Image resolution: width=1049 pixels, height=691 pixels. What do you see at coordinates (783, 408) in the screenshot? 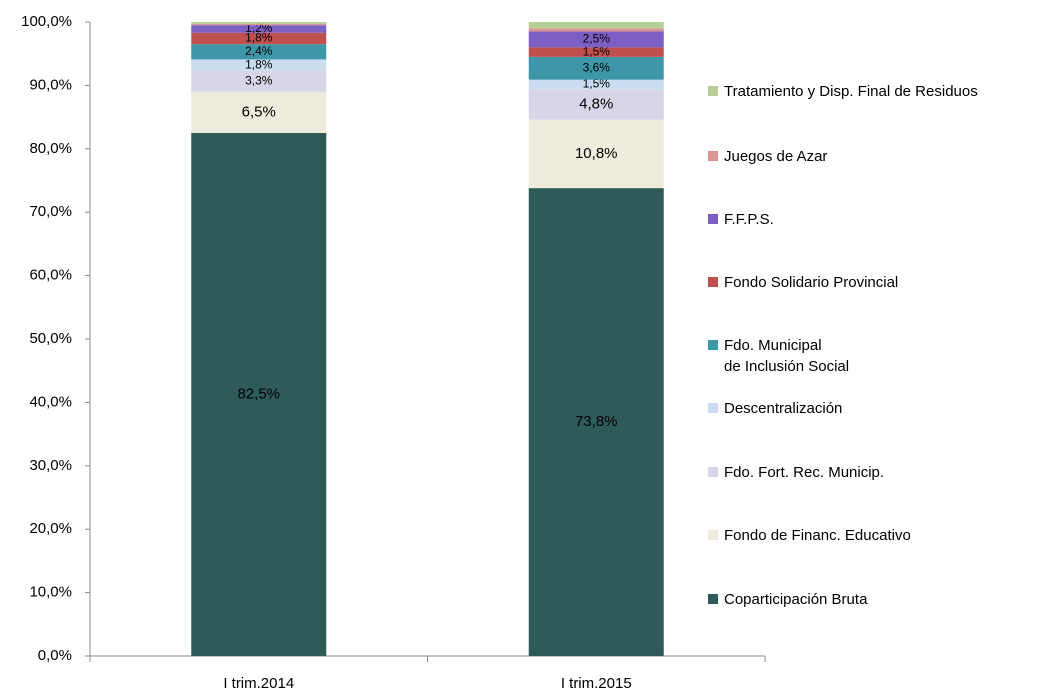
I see `legend-label: Descentralización` at bounding box center [783, 408].